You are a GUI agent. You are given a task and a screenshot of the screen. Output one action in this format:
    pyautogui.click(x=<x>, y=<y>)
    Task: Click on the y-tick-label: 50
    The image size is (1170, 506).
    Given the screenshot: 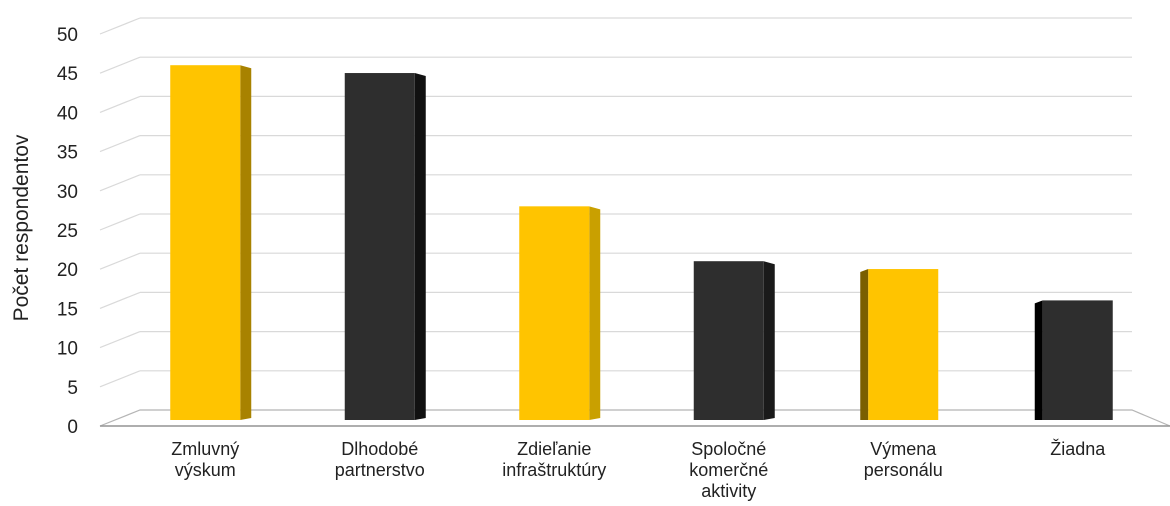 What is the action you would take?
    pyautogui.click(x=67, y=35)
    